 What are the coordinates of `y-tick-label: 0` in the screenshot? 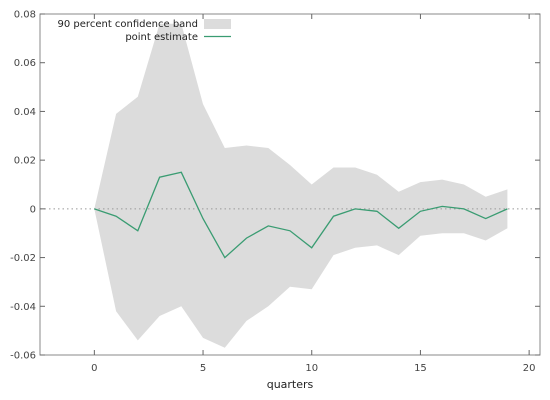 It's located at (33, 209).